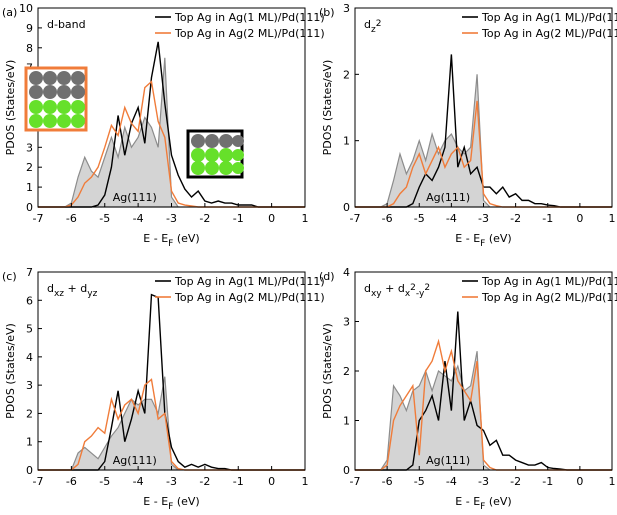 The height and width of the screenshot is (515, 617). Describe the element at coordinates (29, 300) in the screenshot. I see `y-tick-label: 6` at that location.